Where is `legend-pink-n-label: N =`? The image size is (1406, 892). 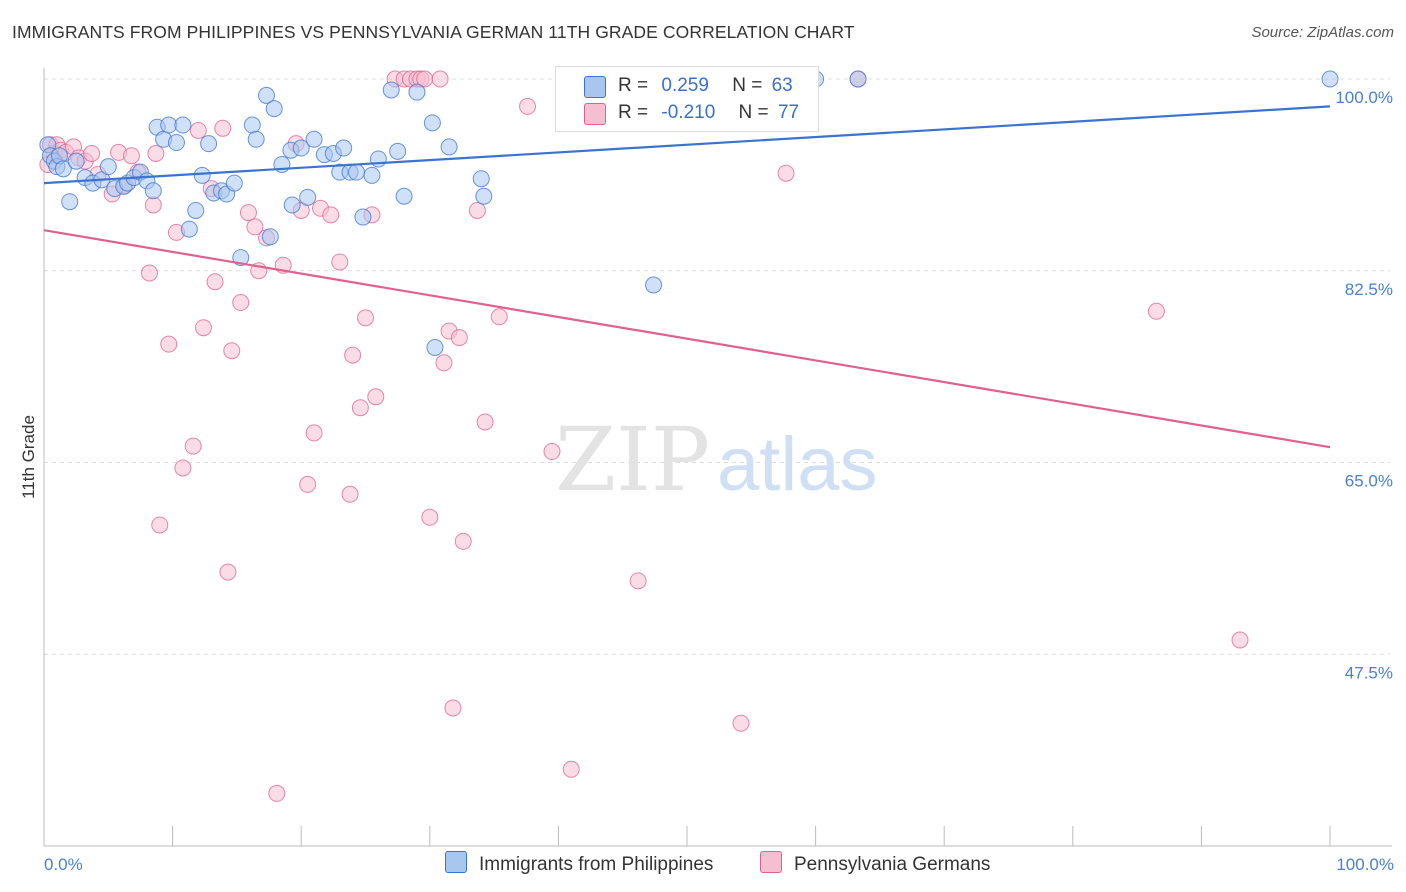 legend-pink-n-label: N = is located at coordinates (753, 112).